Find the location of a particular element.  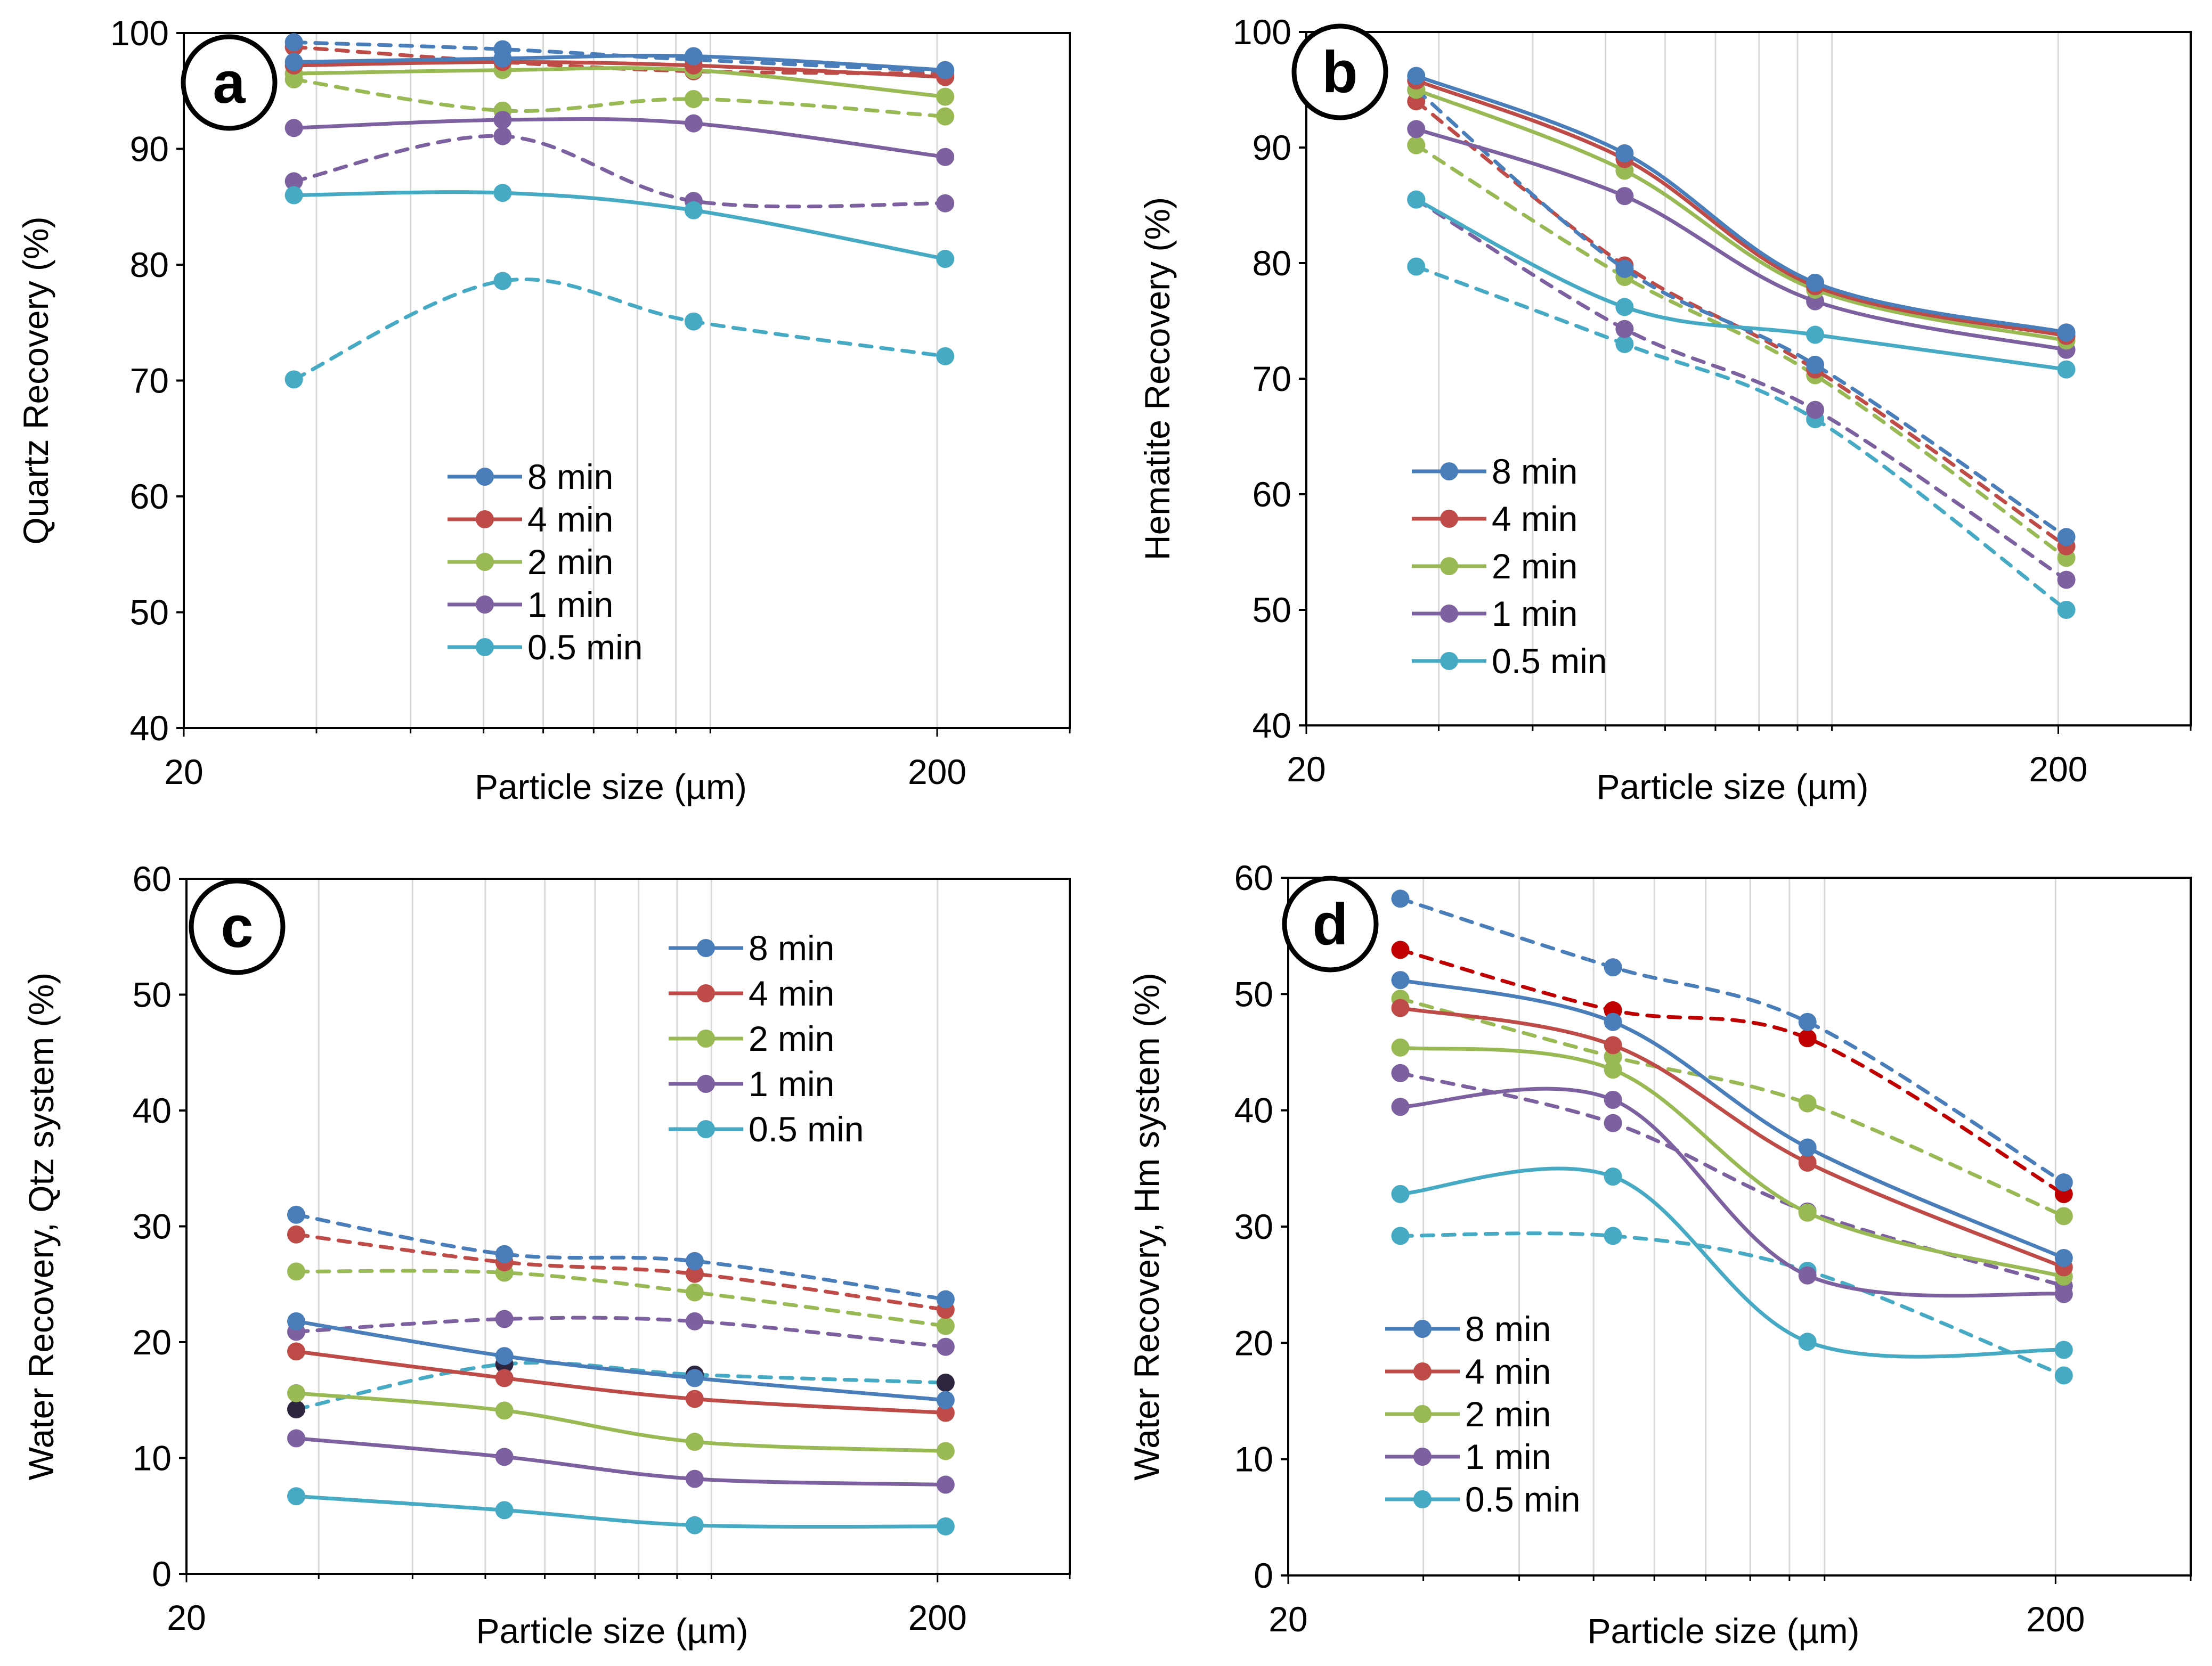

panel-label-circle is located at coordinates (1330, 925).